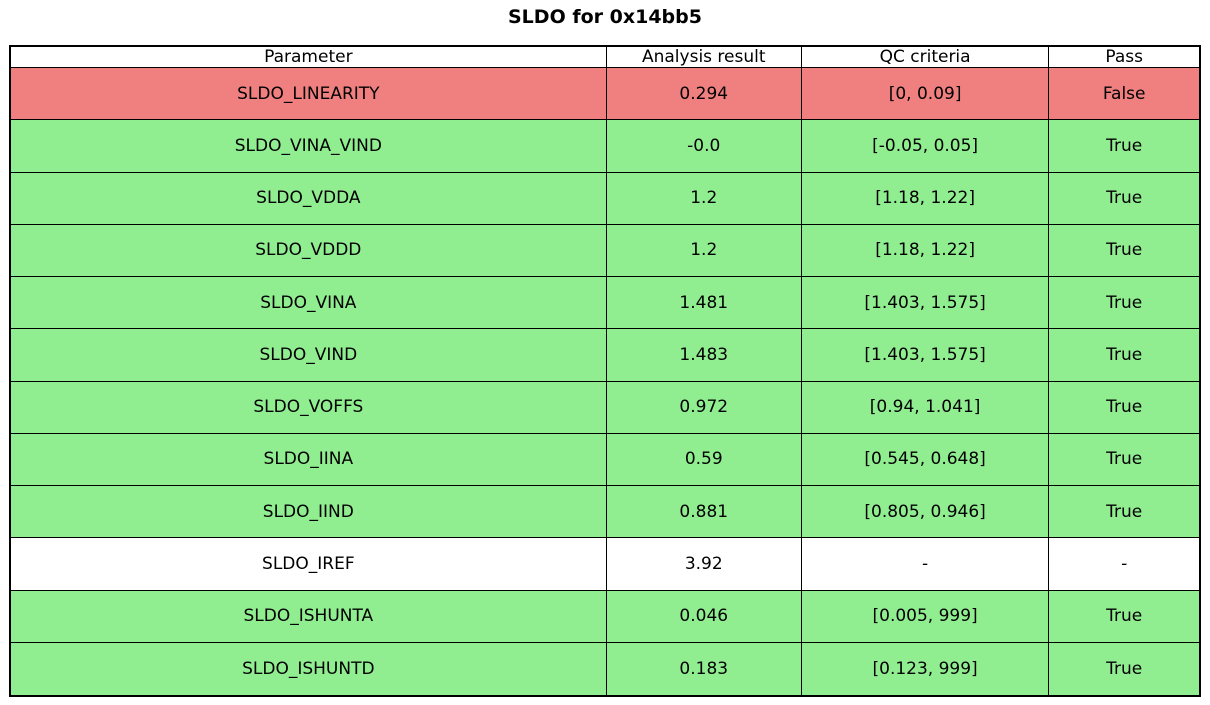 Image resolution: width=1210 pixels, height=705 pixels. I want to click on column-header-analysis-result: Analysis result, so click(703, 56).